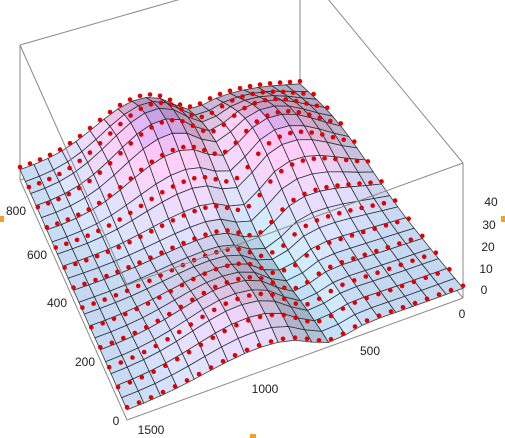  What do you see at coordinates (85, 362) in the screenshot?
I see `x-tick-label: 200` at bounding box center [85, 362].